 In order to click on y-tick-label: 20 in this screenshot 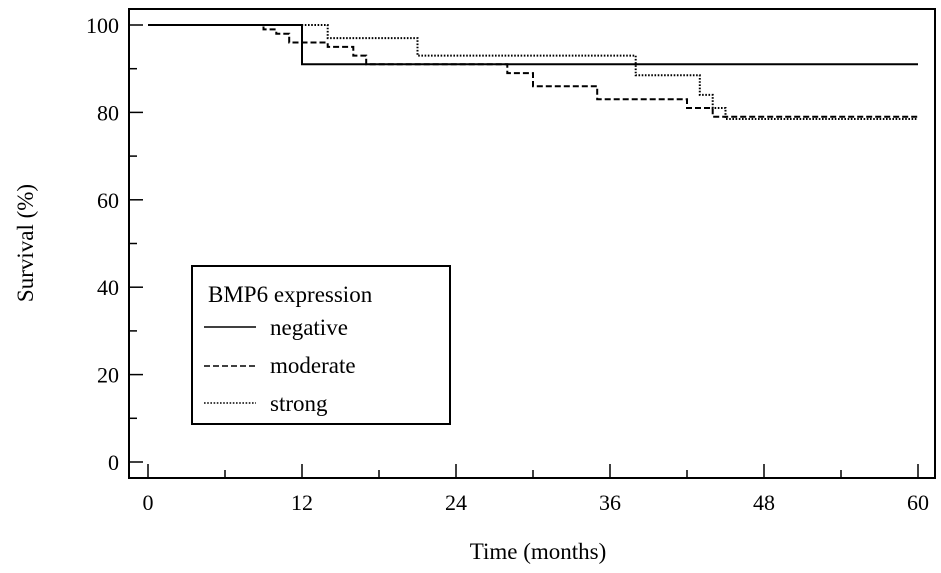, I will do `click(108, 375)`.